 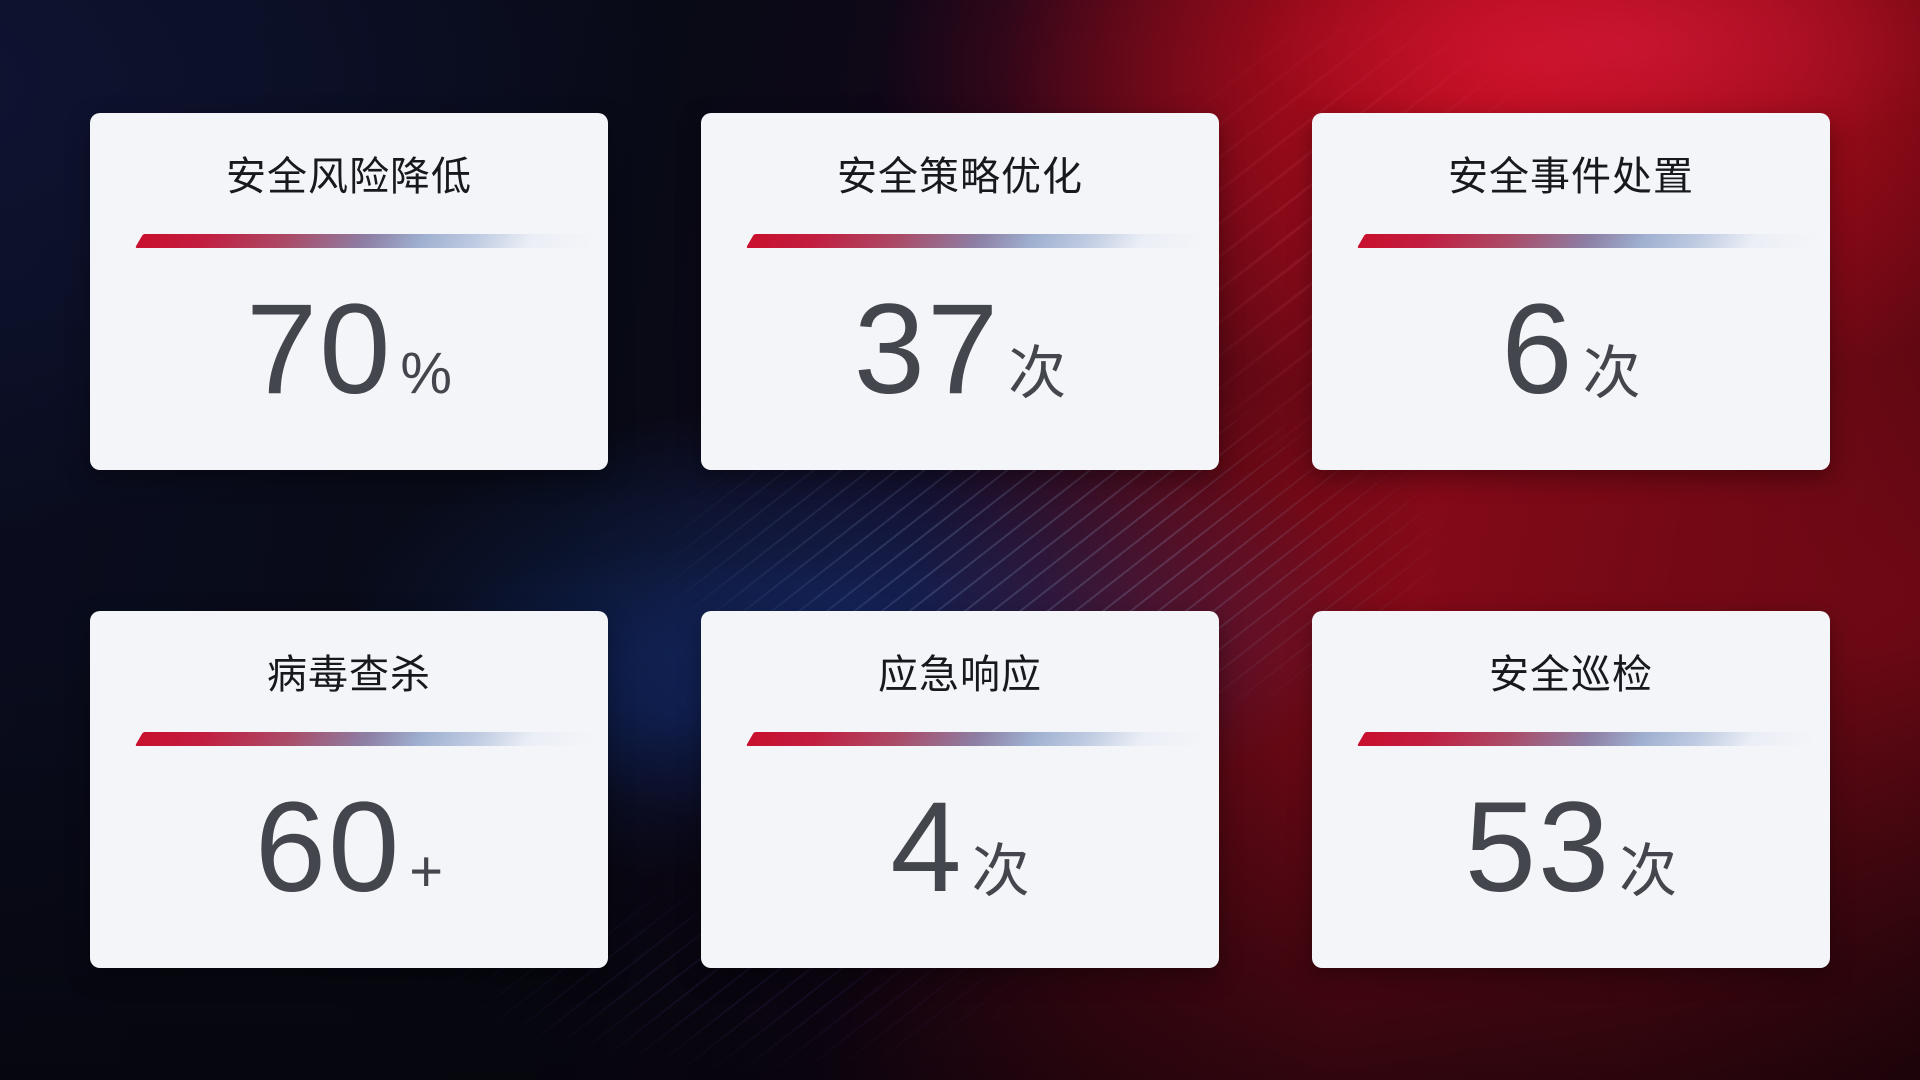 I want to click on card-title: 安全风险降低, so click(x=349, y=177).